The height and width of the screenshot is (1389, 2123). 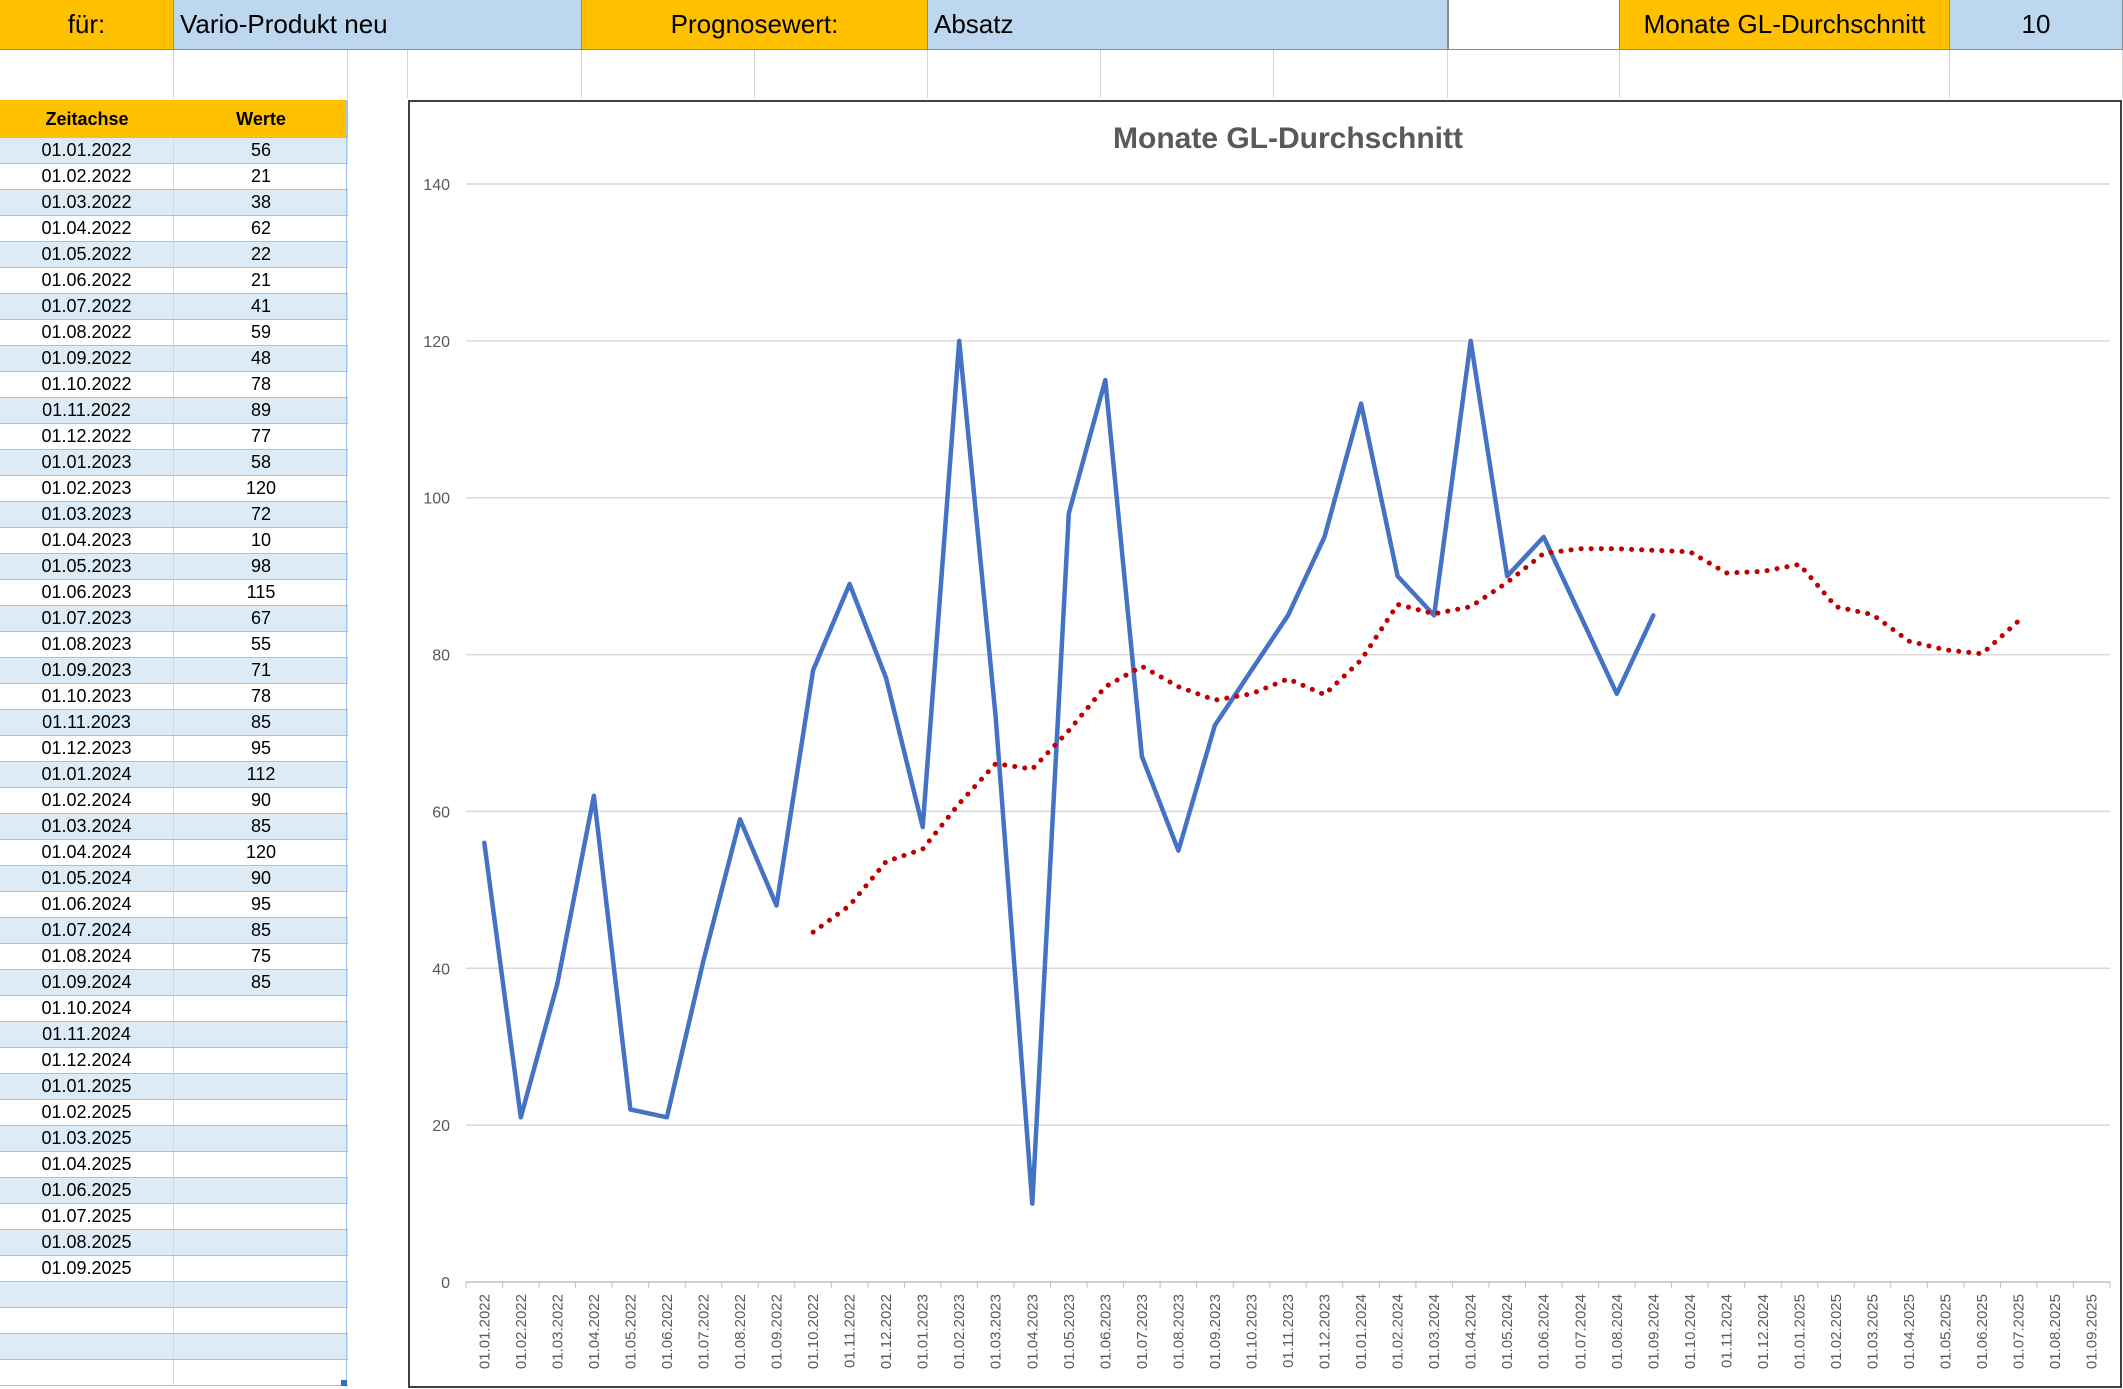 I want to click on cell-date: 01.06.2023, so click(x=87, y=592).